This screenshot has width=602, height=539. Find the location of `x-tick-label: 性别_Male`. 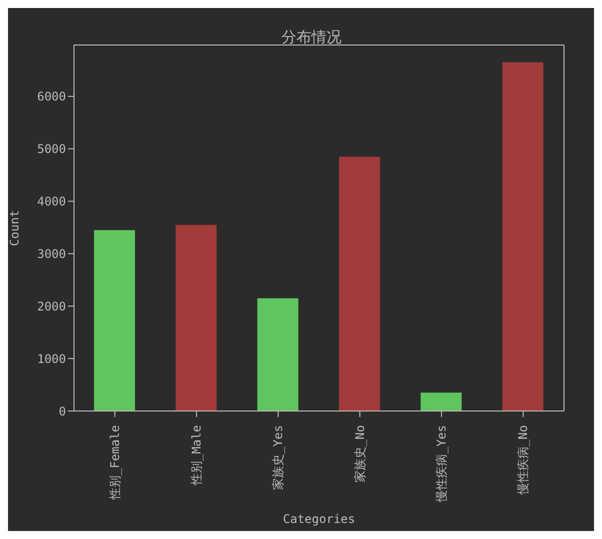

x-tick-label: 性别_Male is located at coordinates (197, 455).